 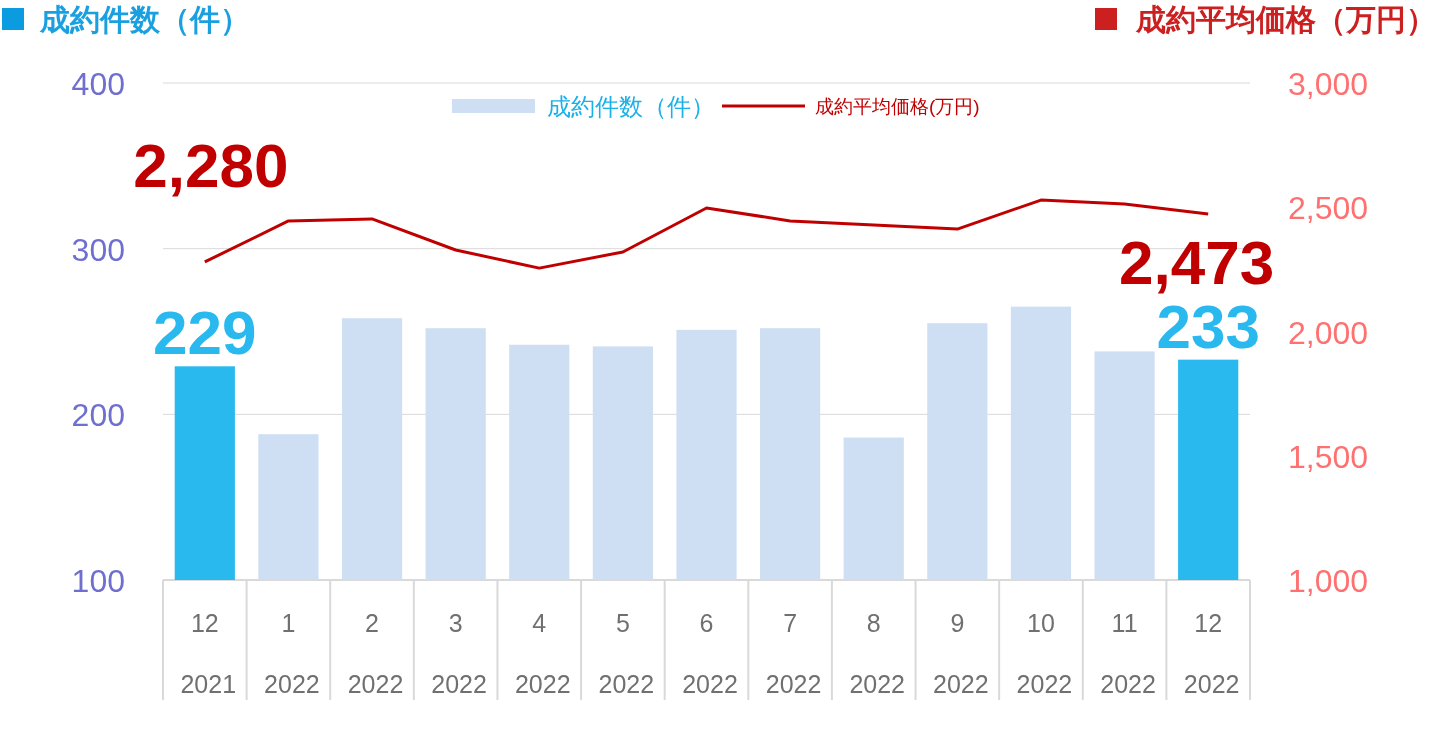 What do you see at coordinates (1211, 653) in the screenshot?
I see `category-label: 12 2022` at bounding box center [1211, 653].